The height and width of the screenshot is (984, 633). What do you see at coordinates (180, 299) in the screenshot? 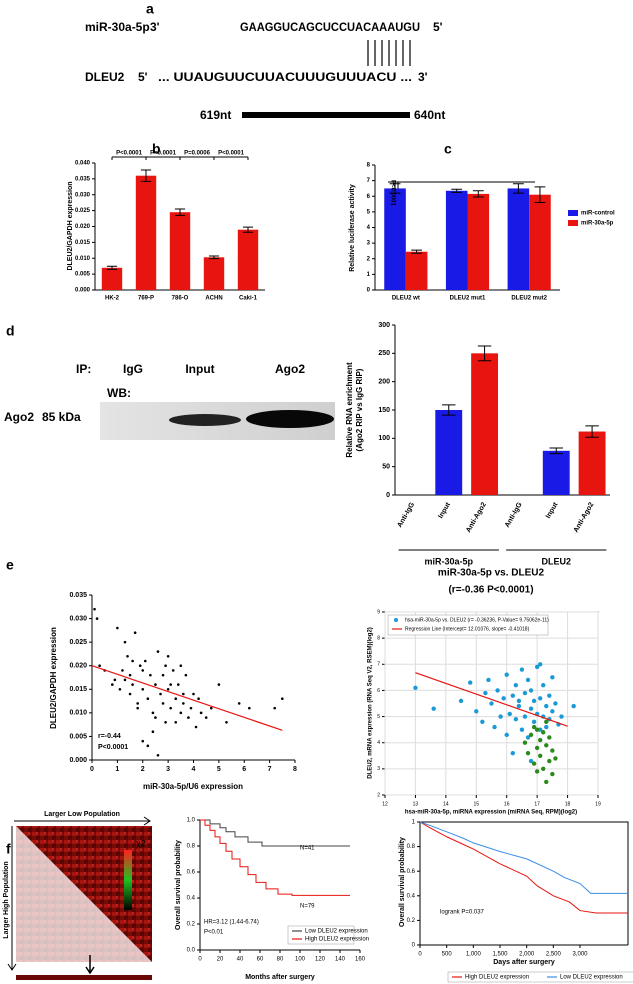
I see `x-tick-label: 786-O` at bounding box center [180, 299].